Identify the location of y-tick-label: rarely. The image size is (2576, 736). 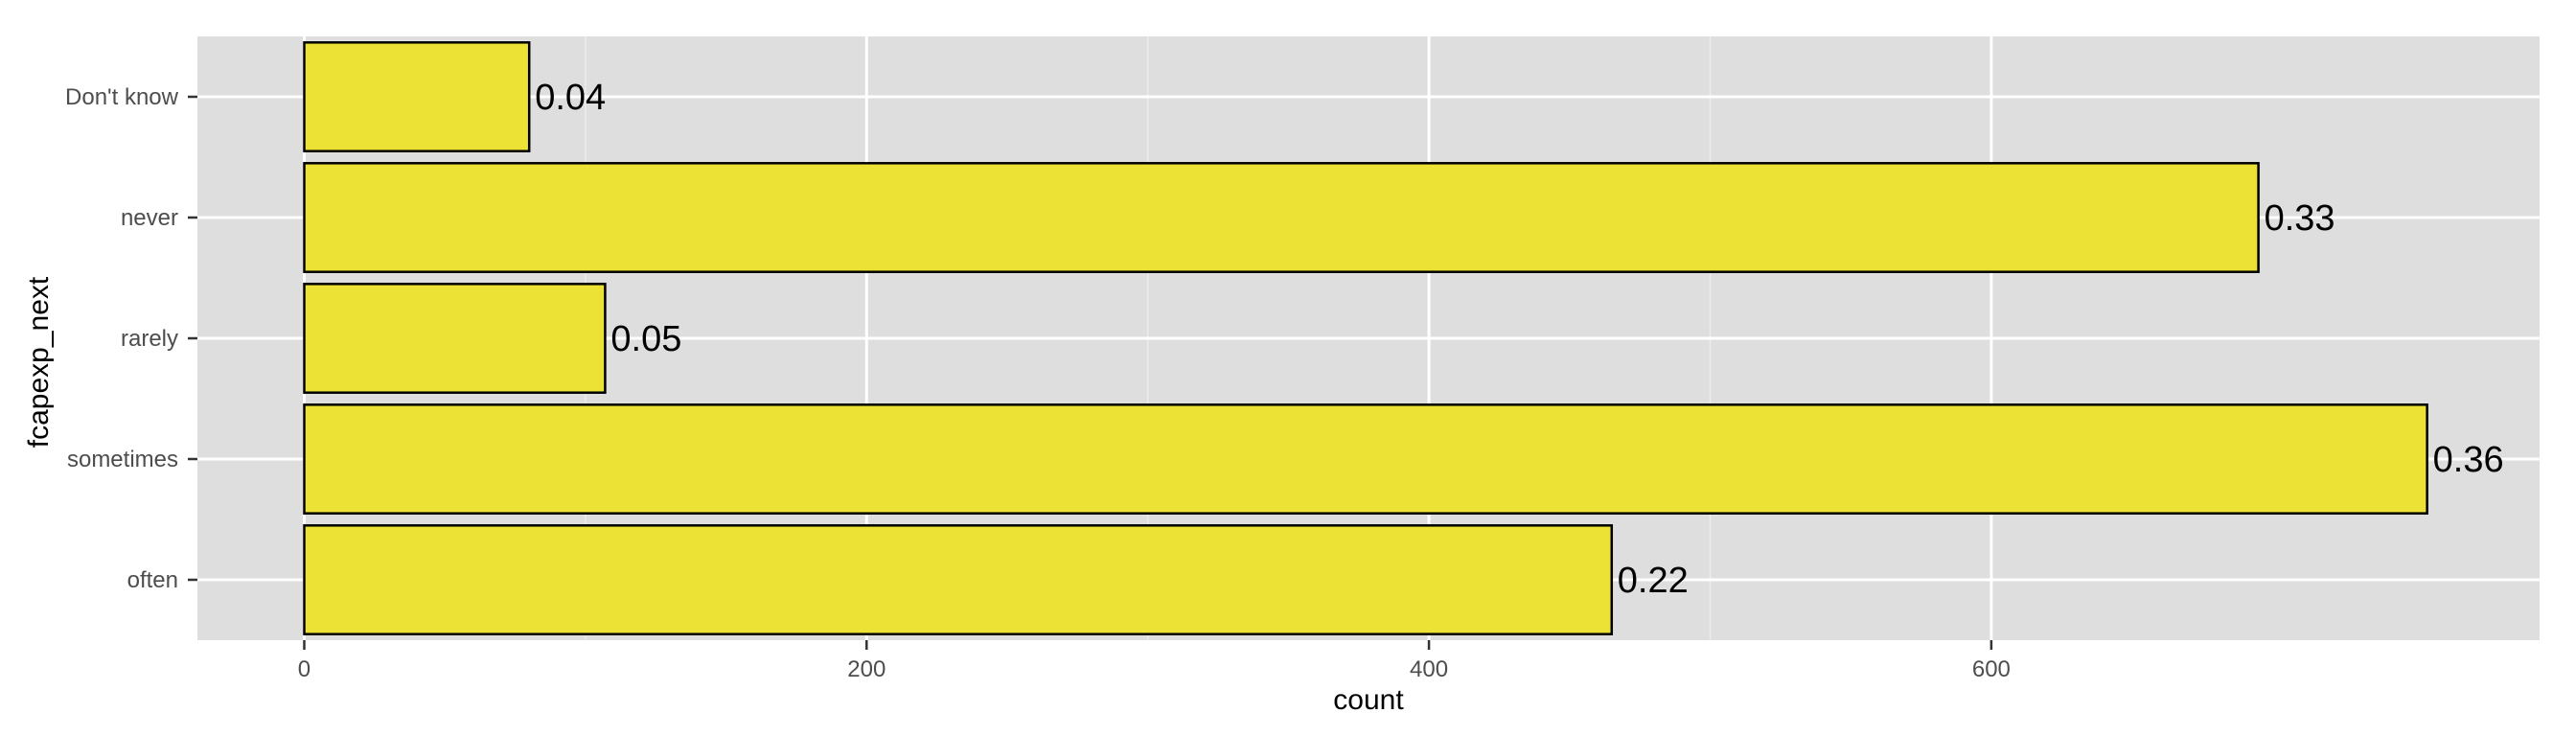
(149, 339).